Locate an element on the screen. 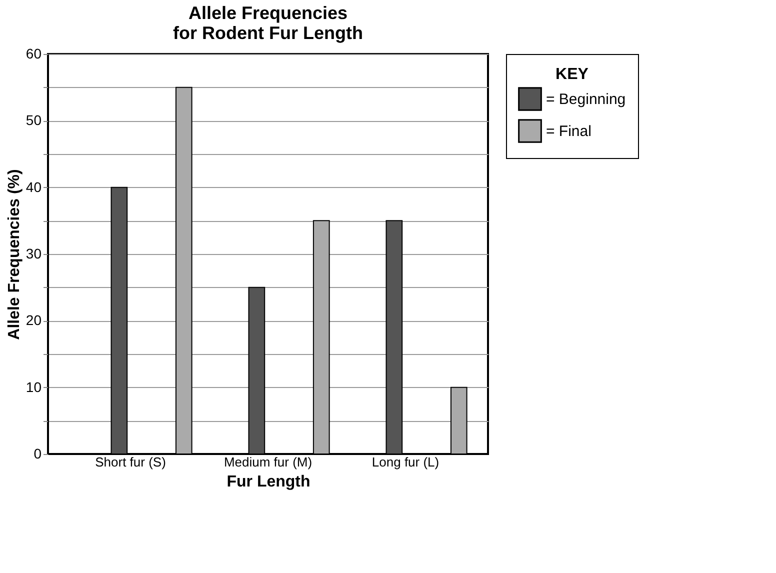 The height and width of the screenshot is (573, 776). x-tick-label: Medium fur (M) is located at coordinates (268, 462).